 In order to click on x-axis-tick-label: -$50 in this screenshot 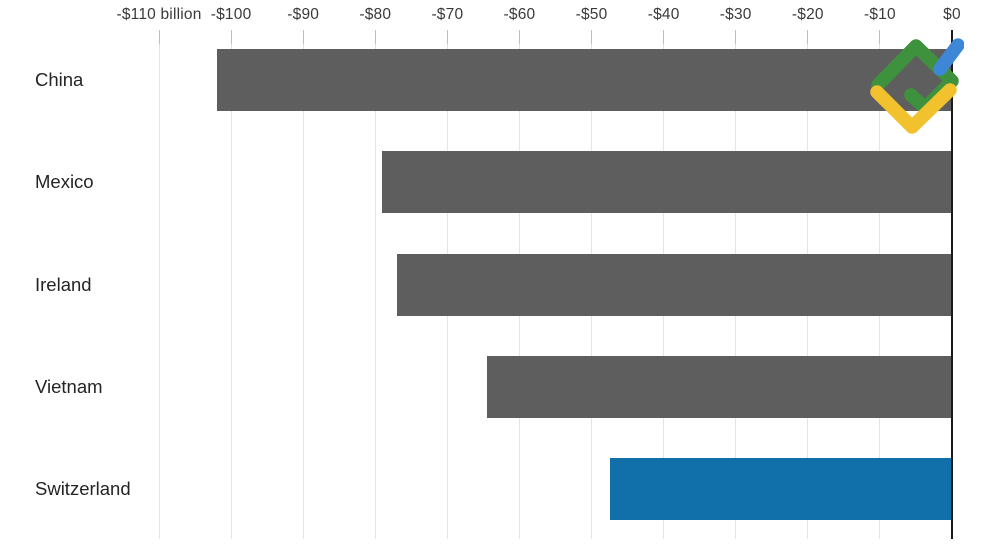, I will do `click(591, 14)`.